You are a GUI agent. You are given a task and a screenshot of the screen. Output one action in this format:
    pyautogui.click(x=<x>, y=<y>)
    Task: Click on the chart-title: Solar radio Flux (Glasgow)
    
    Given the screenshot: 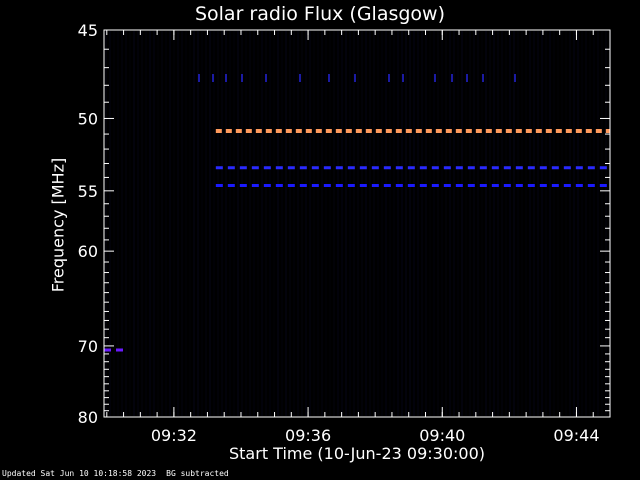 What is the action you would take?
    pyautogui.click(x=320, y=14)
    